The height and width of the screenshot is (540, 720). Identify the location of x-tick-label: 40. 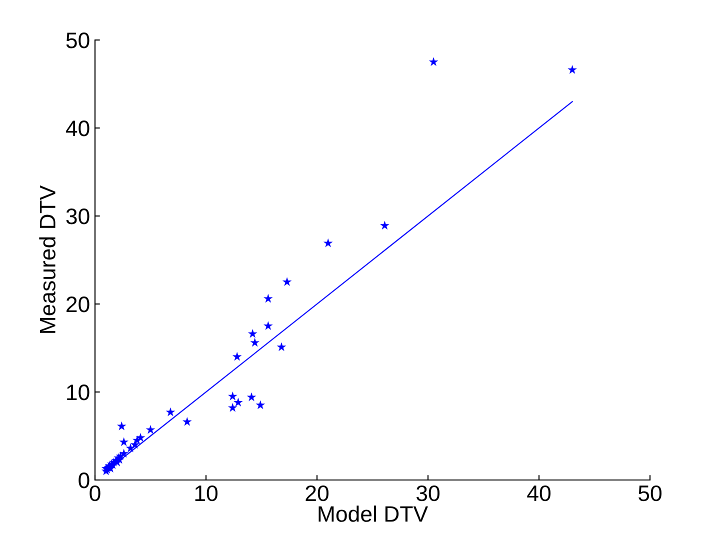
(538, 493).